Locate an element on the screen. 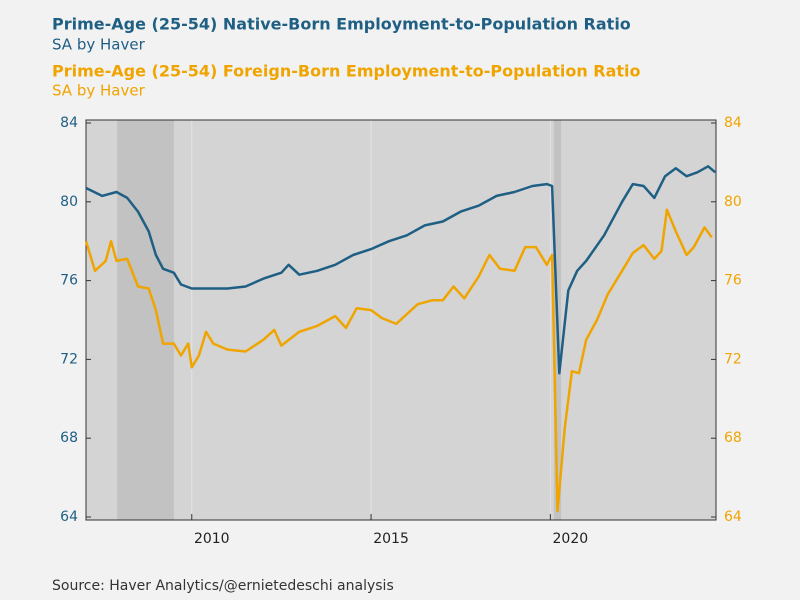  y-tick-label: 64 is located at coordinates (69, 517).